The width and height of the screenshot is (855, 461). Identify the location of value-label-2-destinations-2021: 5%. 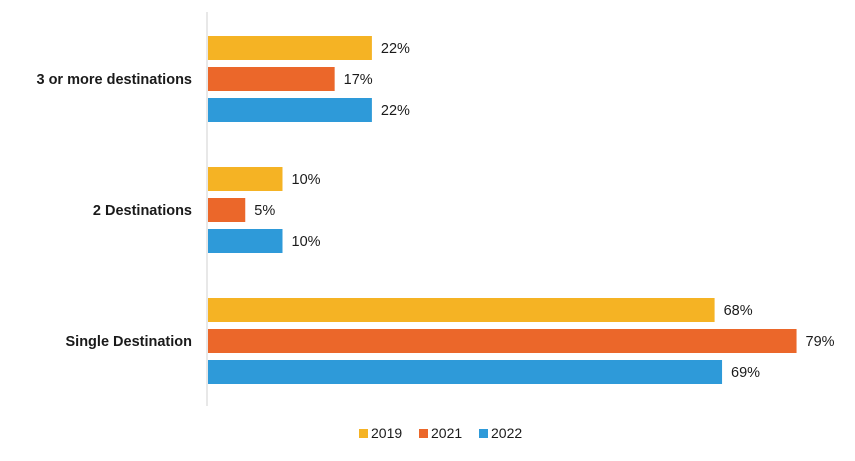
(264, 211).